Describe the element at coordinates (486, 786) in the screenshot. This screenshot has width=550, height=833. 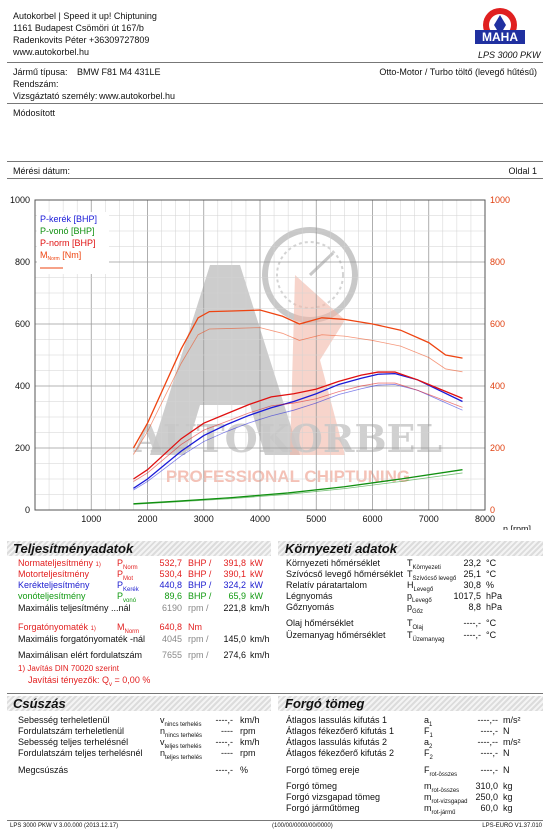
I see `mass-row-value: 310,0` at that location.